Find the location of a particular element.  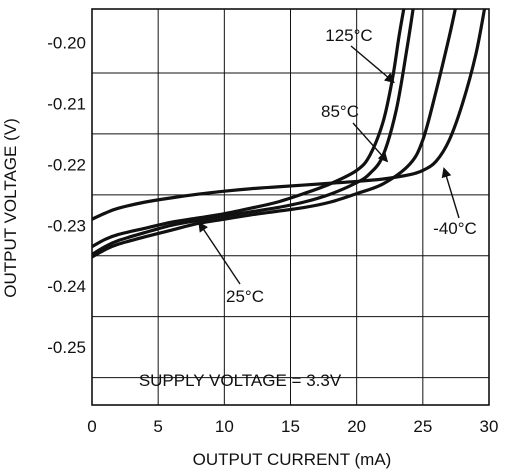

x-tick-label: 25 is located at coordinates (422, 426).